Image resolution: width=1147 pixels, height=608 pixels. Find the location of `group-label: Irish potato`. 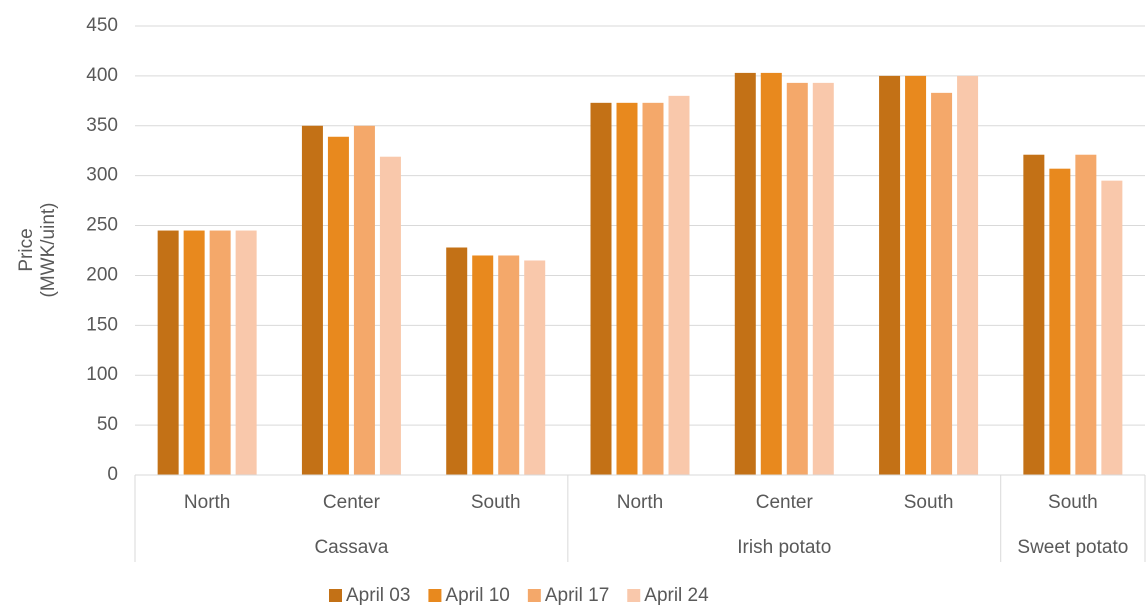

group-label: Irish potato is located at coordinates (784, 547).